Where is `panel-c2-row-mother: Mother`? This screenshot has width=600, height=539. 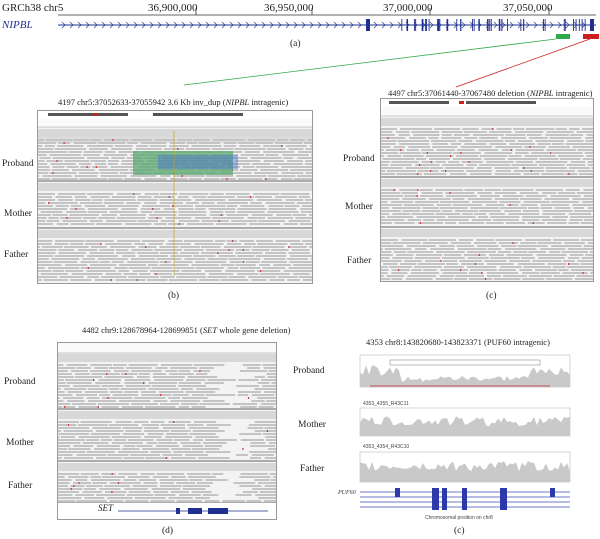 panel-c2-row-mother: Mother is located at coordinates (312, 425).